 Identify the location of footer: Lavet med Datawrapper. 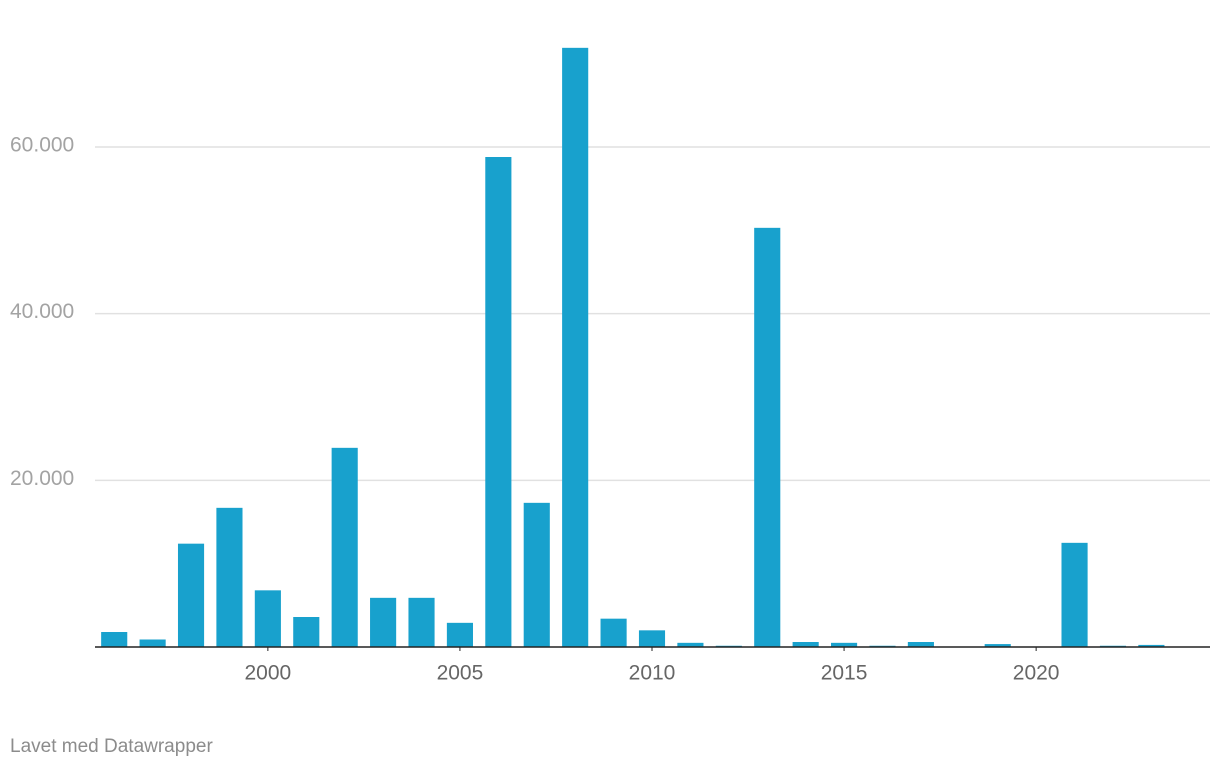
(111, 746).